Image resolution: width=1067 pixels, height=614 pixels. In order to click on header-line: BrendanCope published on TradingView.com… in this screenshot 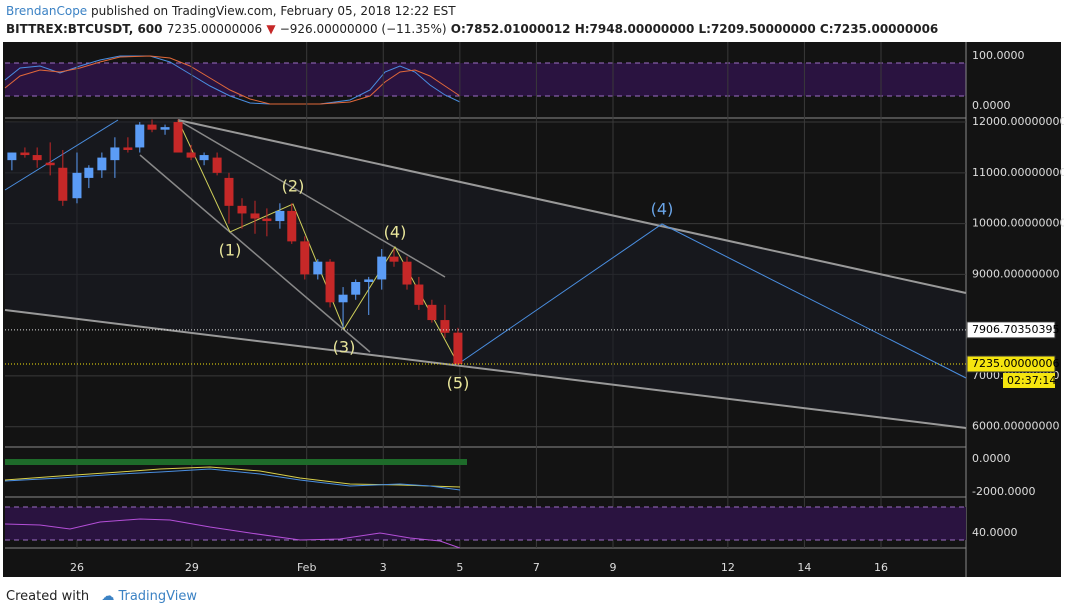, I will do `click(231, 11)`.